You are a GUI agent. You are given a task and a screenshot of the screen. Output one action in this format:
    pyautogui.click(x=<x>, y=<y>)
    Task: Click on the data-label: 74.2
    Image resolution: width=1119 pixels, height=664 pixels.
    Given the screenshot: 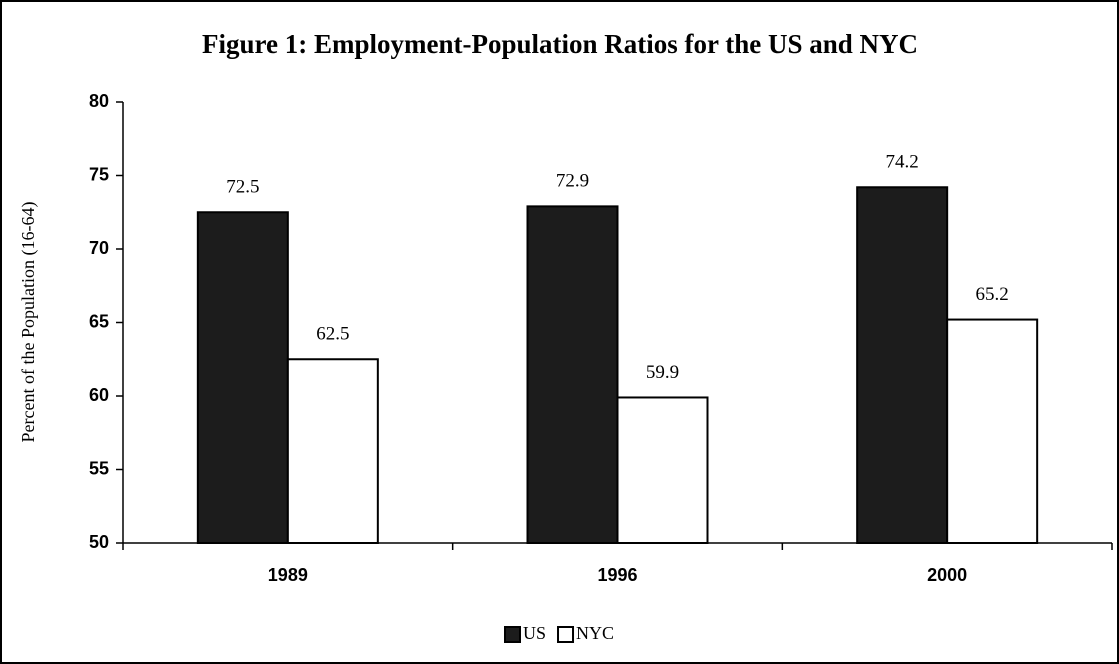 What is the action you would take?
    pyautogui.click(x=902, y=162)
    